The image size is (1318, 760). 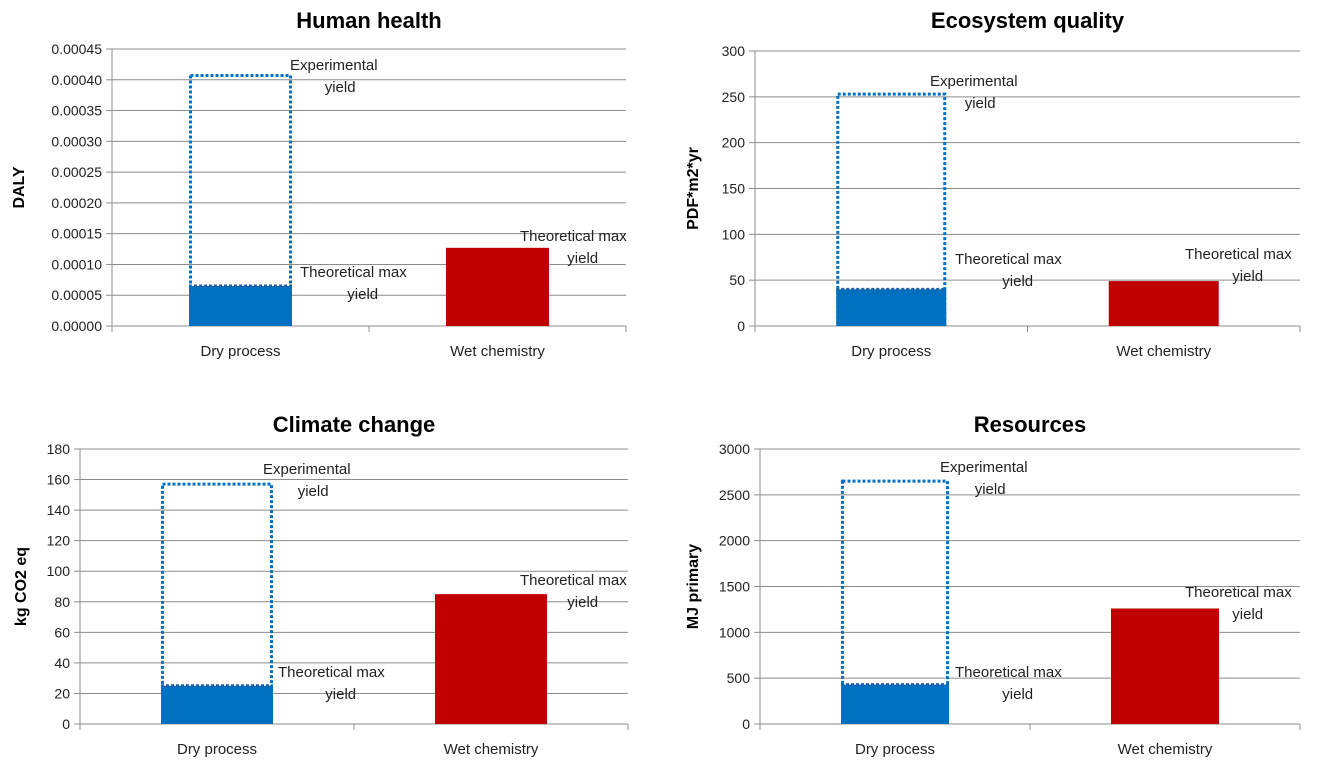 I want to click on y-tick-label: 20, so click(x=62, y=693).